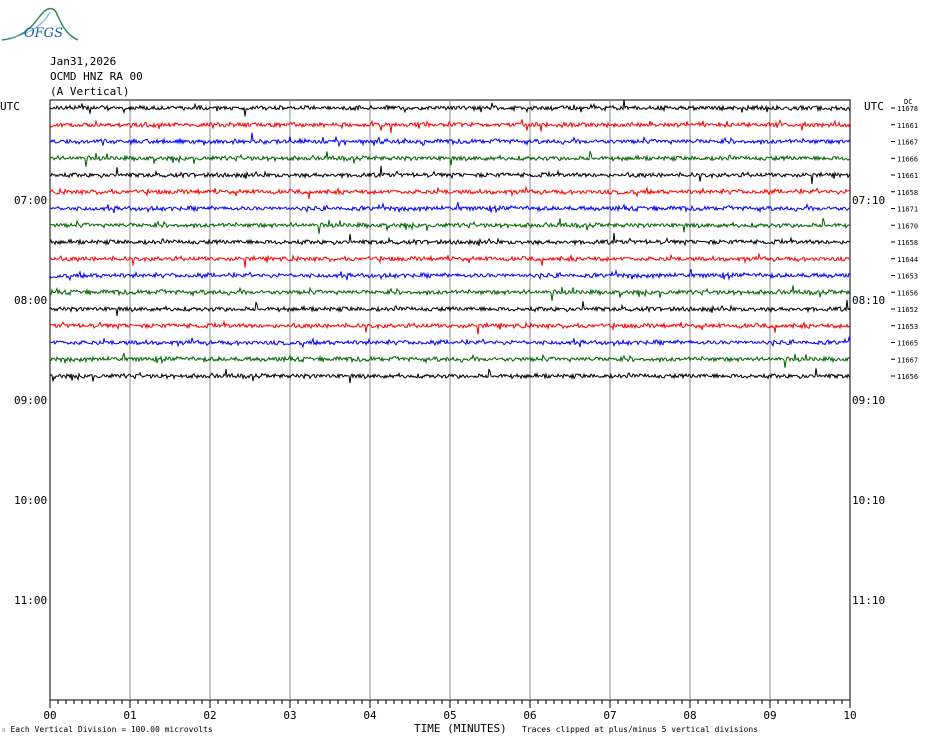 The height and width of the screenshot is (744, 930). What do you see at coordinates (30, 400) in the screenshot?
I see `left-hour-label: 09:00` at bounding box center [30, 400].